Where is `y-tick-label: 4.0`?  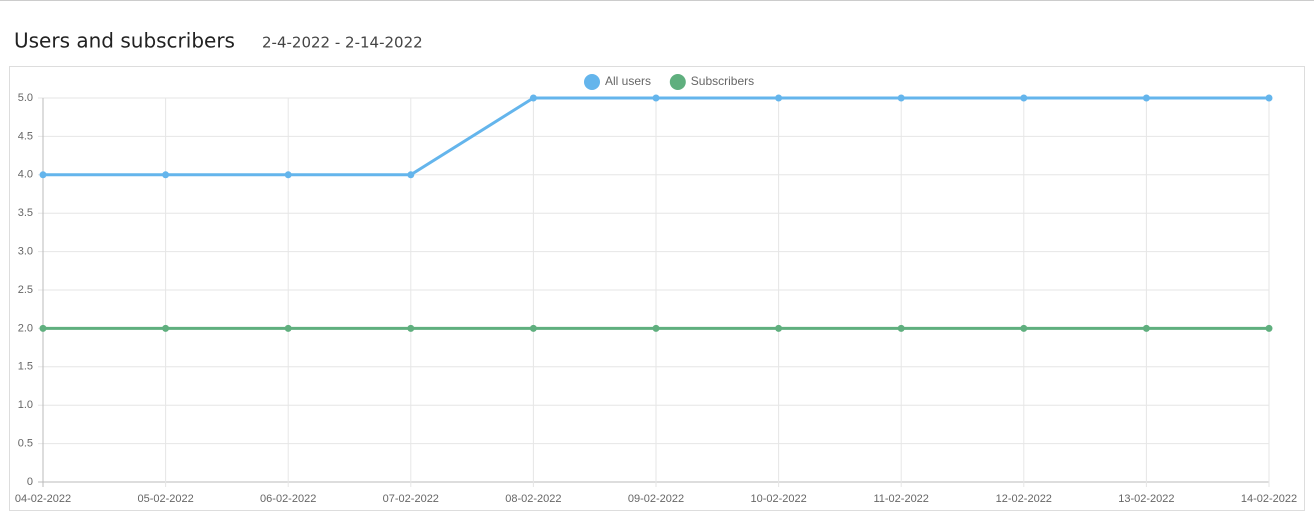 y-tick-label: 4.0 is located at coordinates (25, 175).